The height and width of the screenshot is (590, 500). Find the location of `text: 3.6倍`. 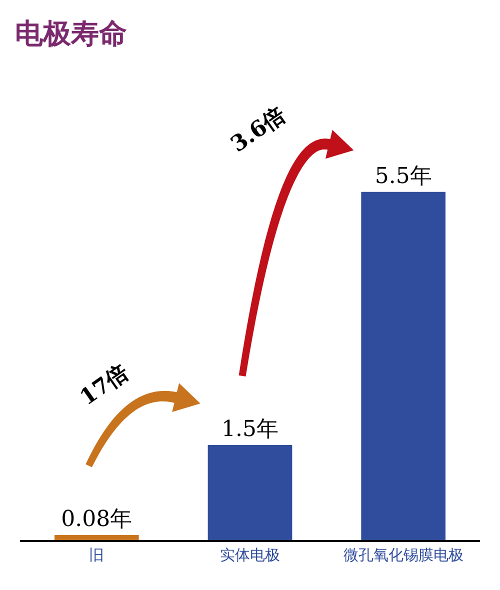

text: 3.6倍 is located at coordinates (258, 130).